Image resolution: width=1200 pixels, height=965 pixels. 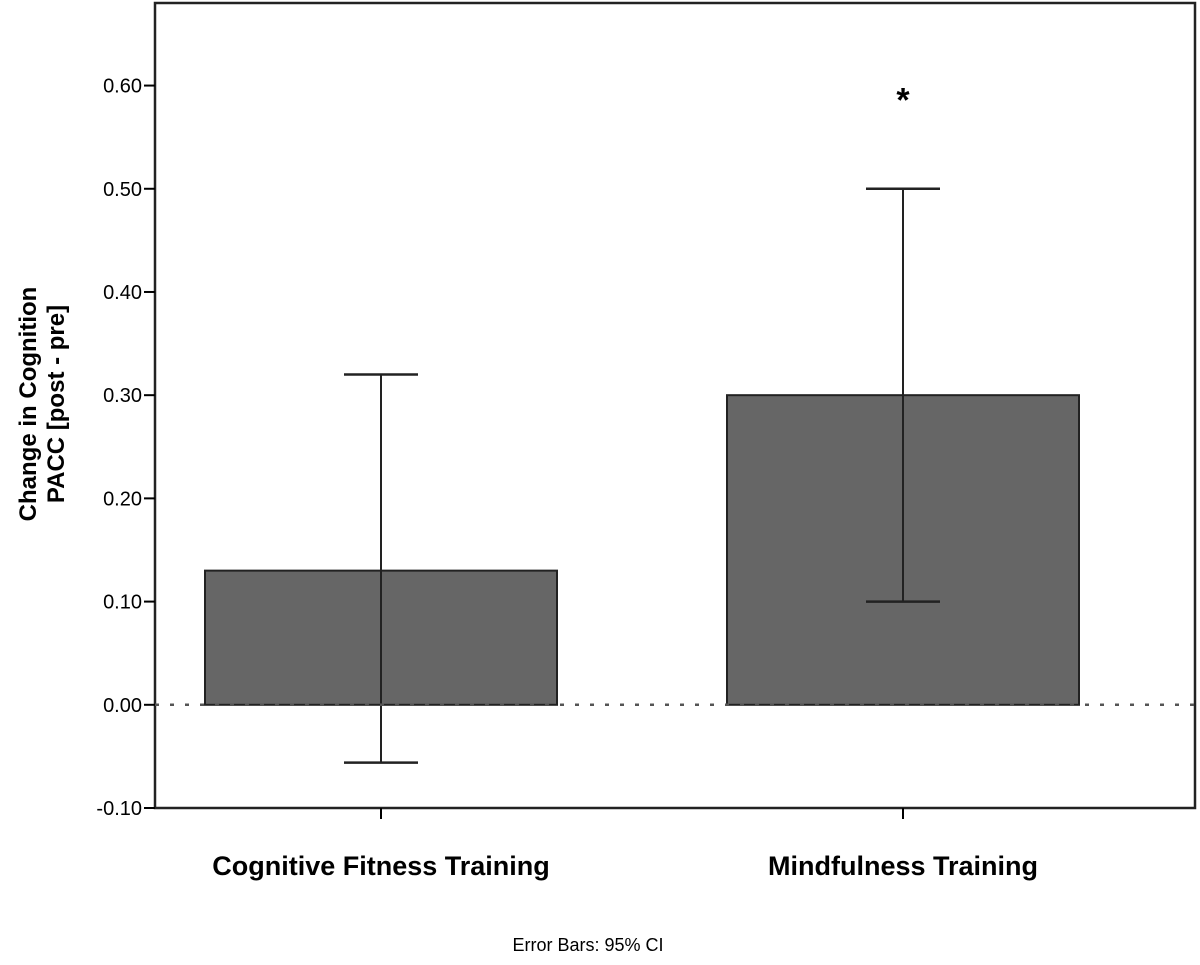 What do you see at coordinates (122, 499) in the screenshot?
I see `y-tick-label: 0.20` at bounding box center [122, 499].